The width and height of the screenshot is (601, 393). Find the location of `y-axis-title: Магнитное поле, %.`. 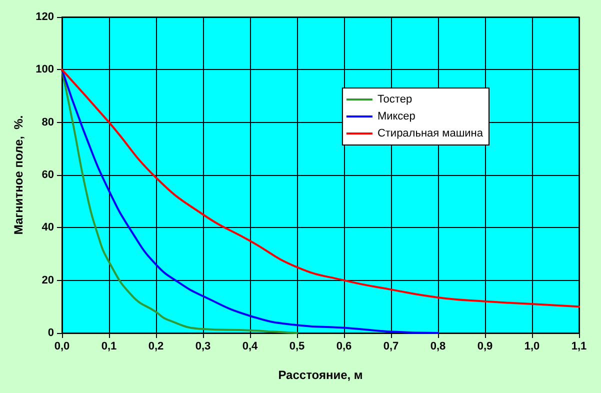

y-axis-title: Магнитное поле, %. is located at coordinates (19, 175).